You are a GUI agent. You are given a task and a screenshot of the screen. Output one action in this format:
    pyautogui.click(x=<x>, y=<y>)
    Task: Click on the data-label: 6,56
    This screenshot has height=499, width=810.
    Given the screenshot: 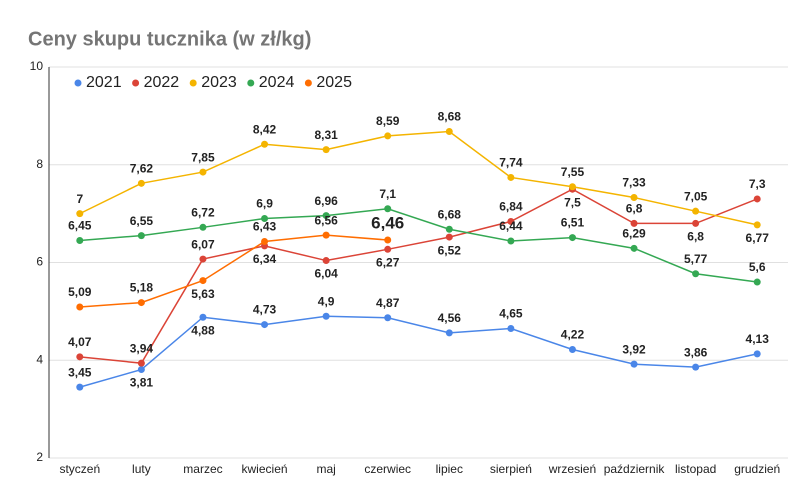 What is the action you would take?
    pyautogui.click(x=326, y=220)
    